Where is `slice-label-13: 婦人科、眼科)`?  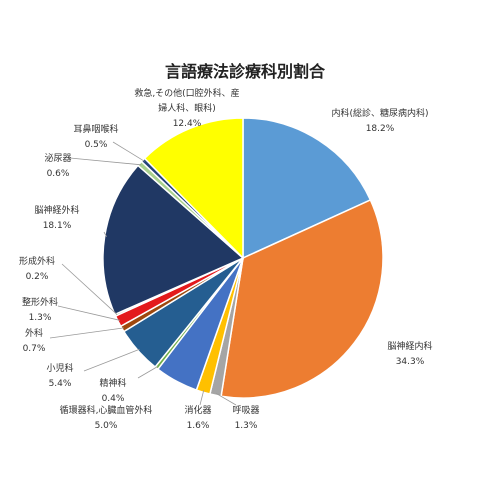
slice-label-13: 婦人科、眼科) is located at coordinates (187, 108).